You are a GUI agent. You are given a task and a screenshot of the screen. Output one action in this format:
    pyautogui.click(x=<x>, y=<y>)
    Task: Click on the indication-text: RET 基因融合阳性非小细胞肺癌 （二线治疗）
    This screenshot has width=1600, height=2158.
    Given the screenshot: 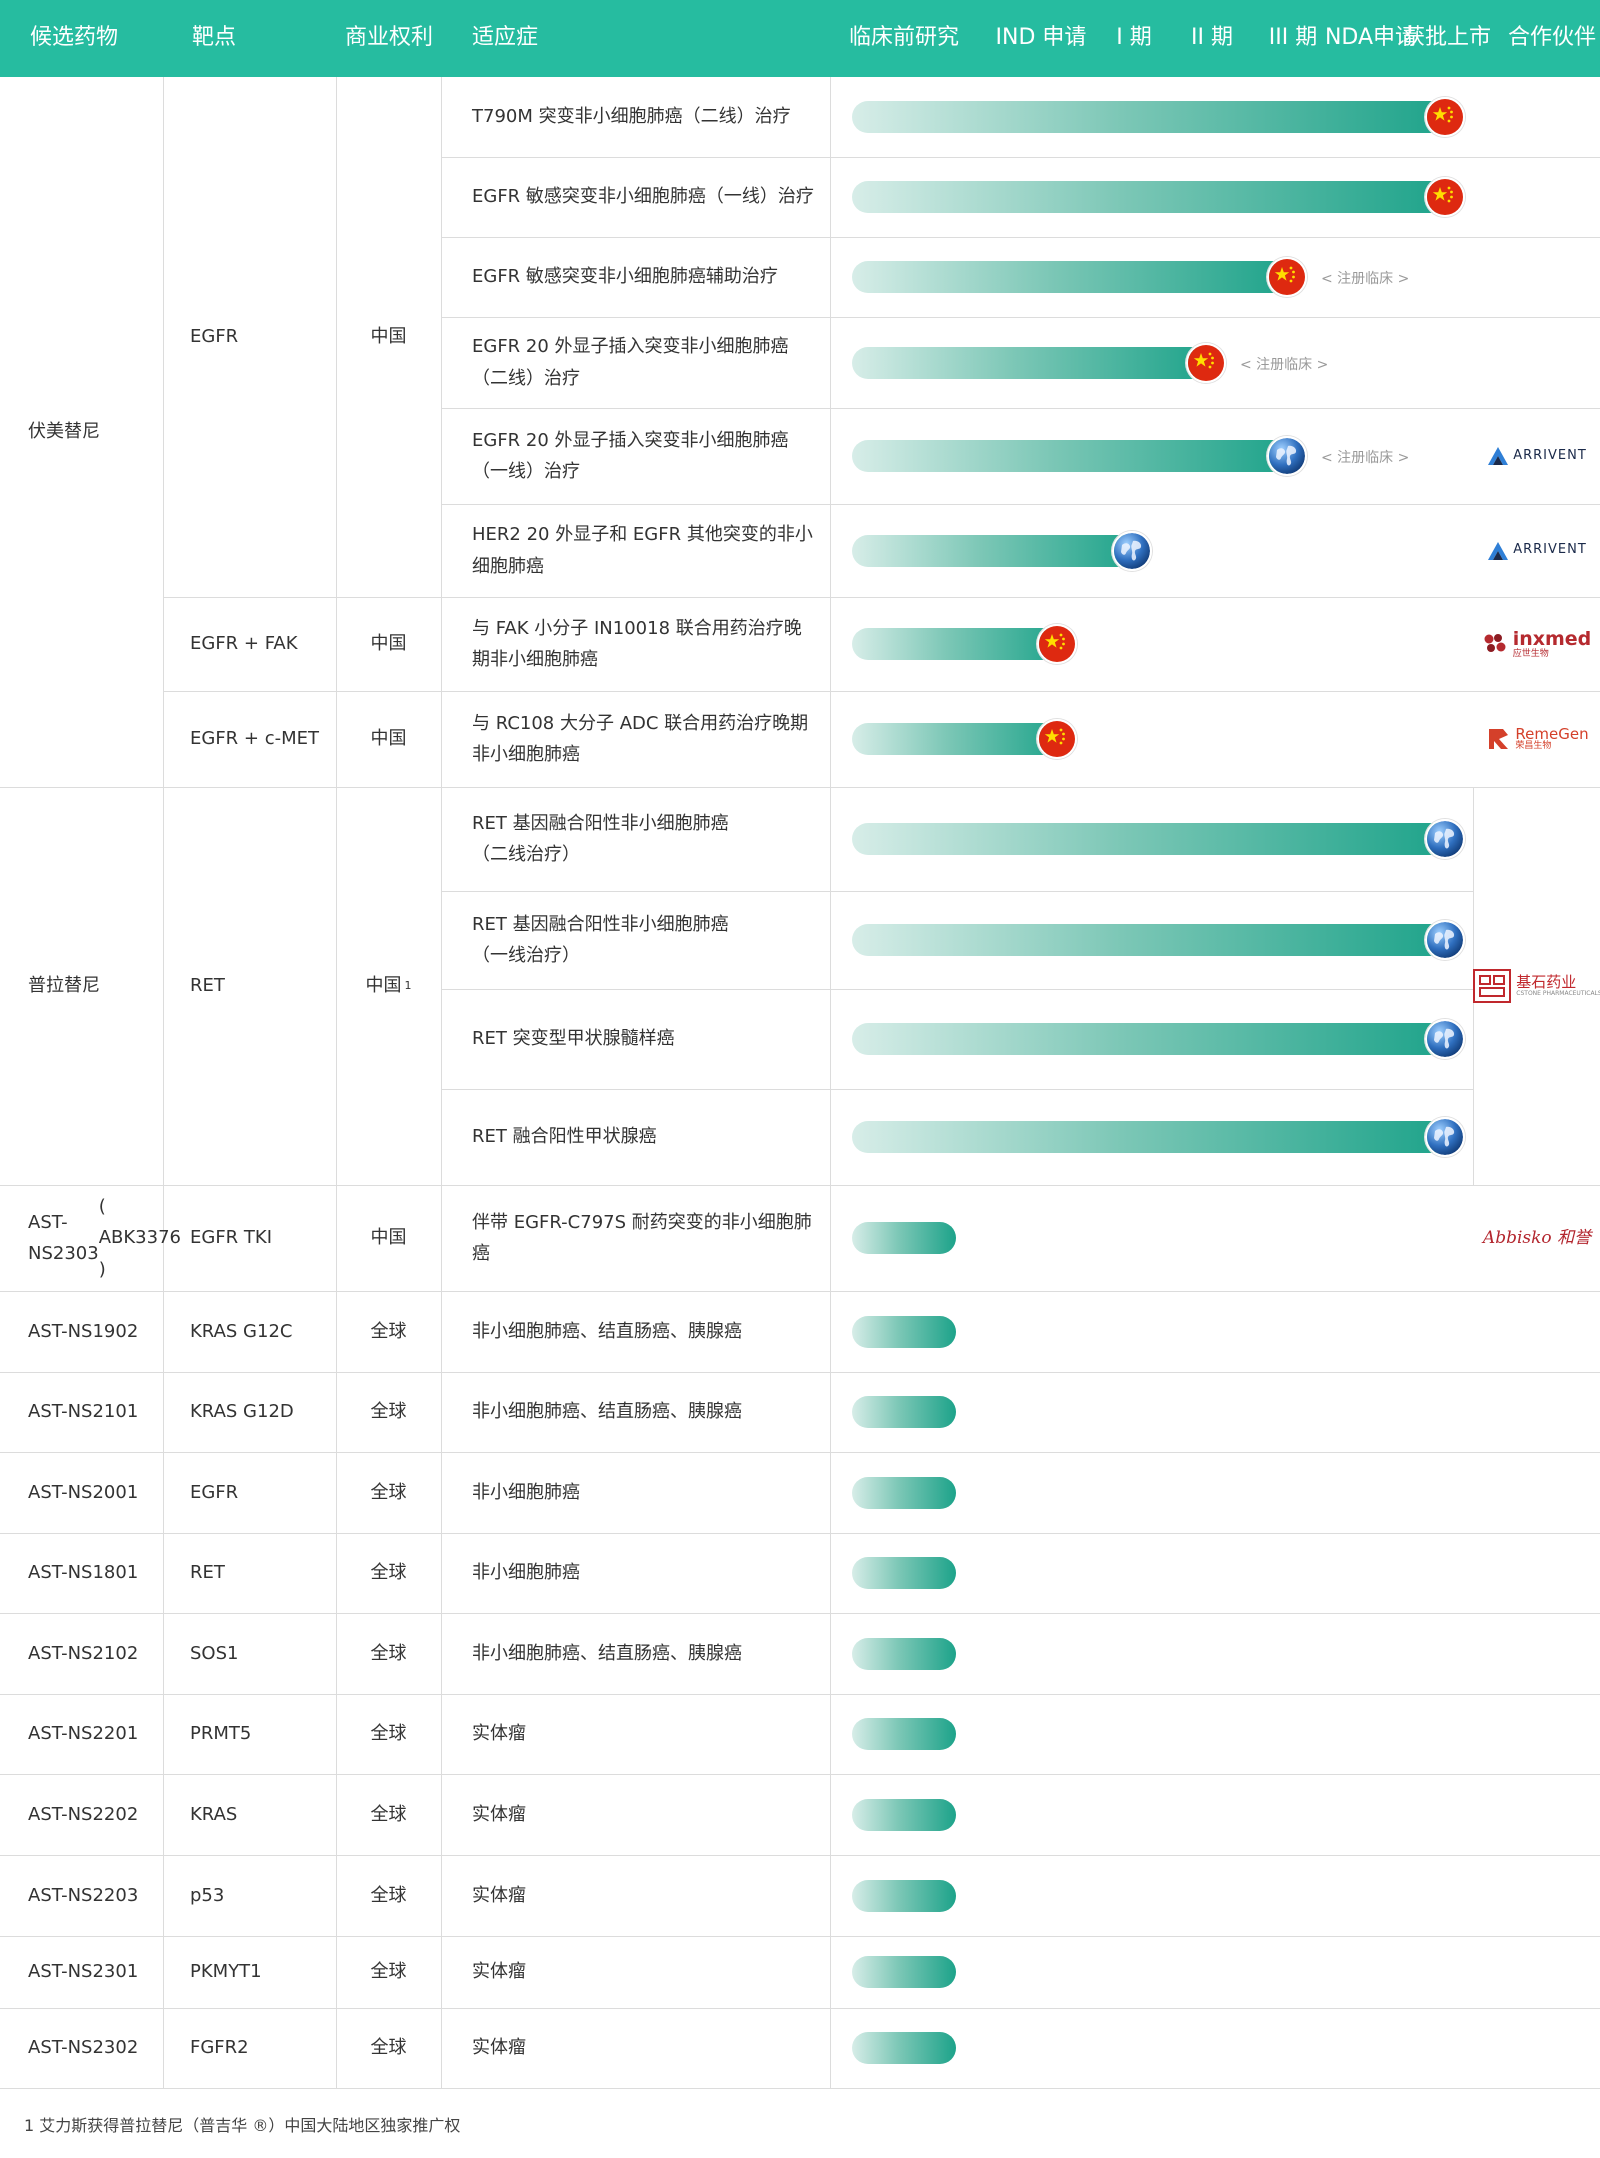 What is the action you would take?
    pyautogui.click(x=649, y=839)
    